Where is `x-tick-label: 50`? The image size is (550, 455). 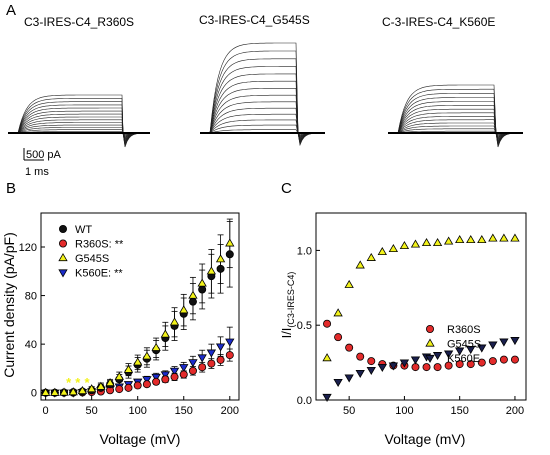 x-tick-label: 50 is located at coordinates (349, 411).